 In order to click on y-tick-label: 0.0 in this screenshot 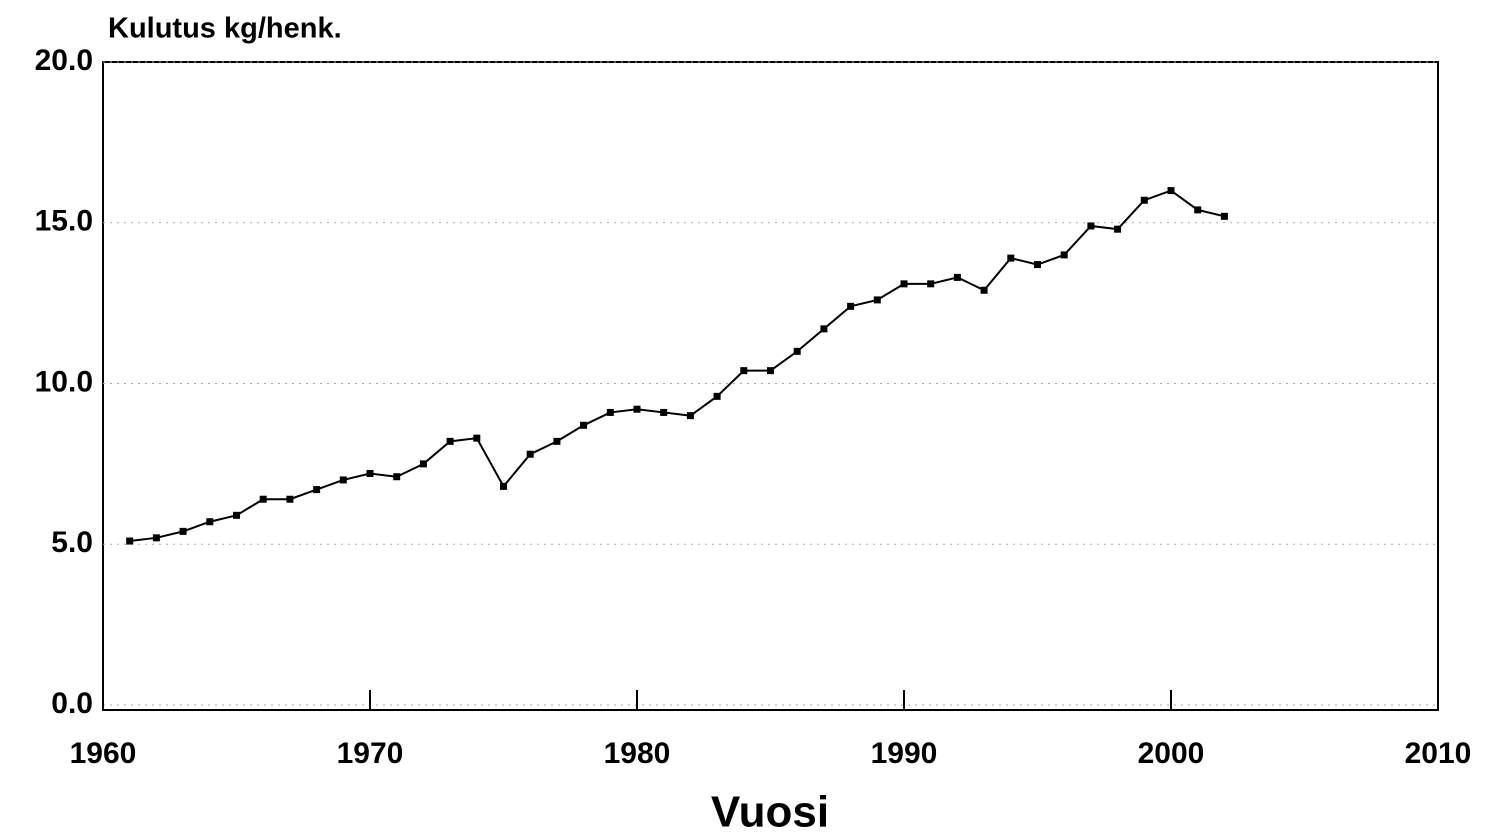, I will do `click(72, 703)`.